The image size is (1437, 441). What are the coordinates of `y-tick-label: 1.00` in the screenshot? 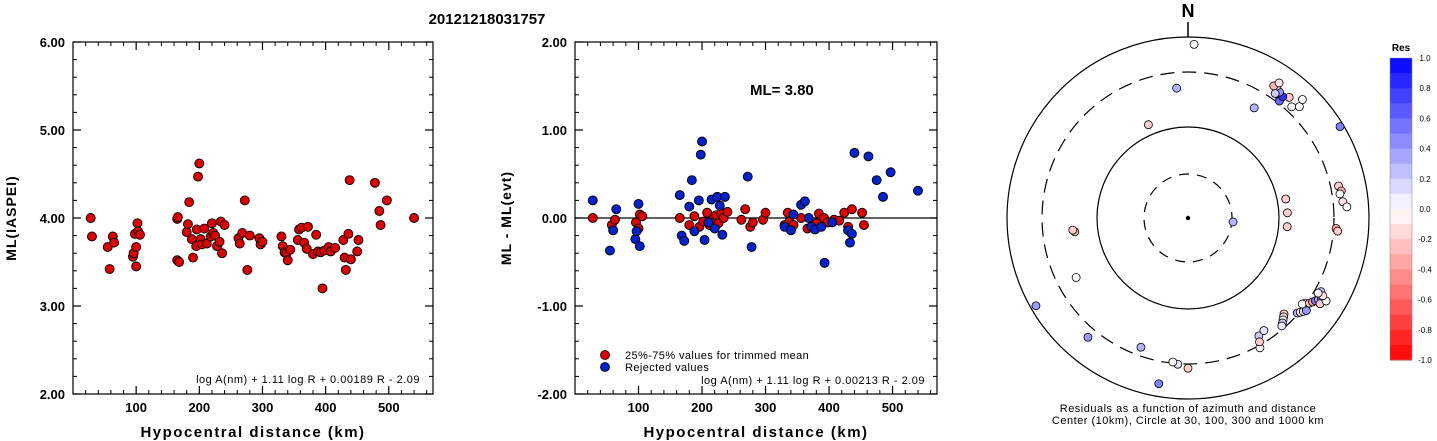 It's located at (554, 130).